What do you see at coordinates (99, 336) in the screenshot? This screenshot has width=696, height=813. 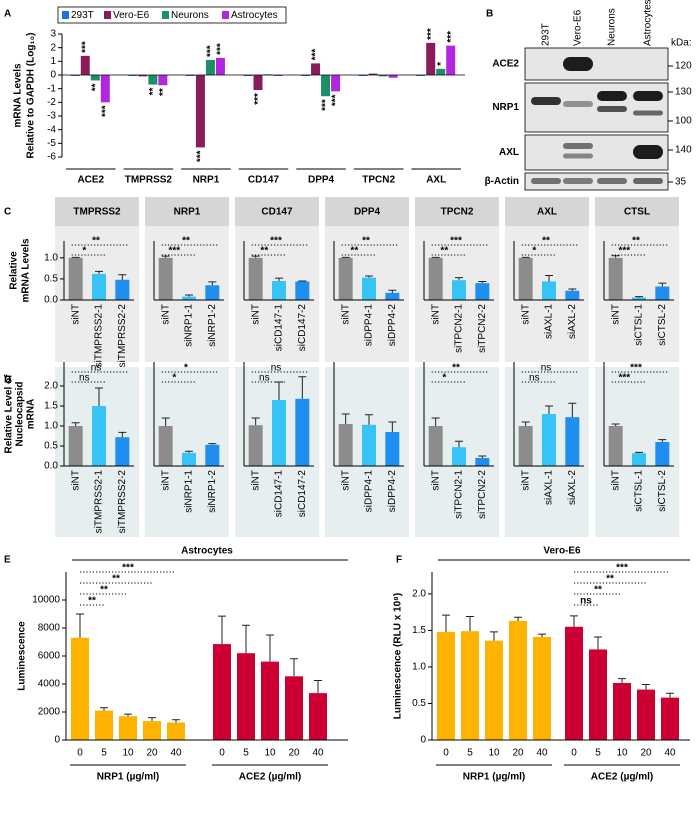 I see `x-tick-label: siTMPRSS2-1` at bounding box center [99, 336].